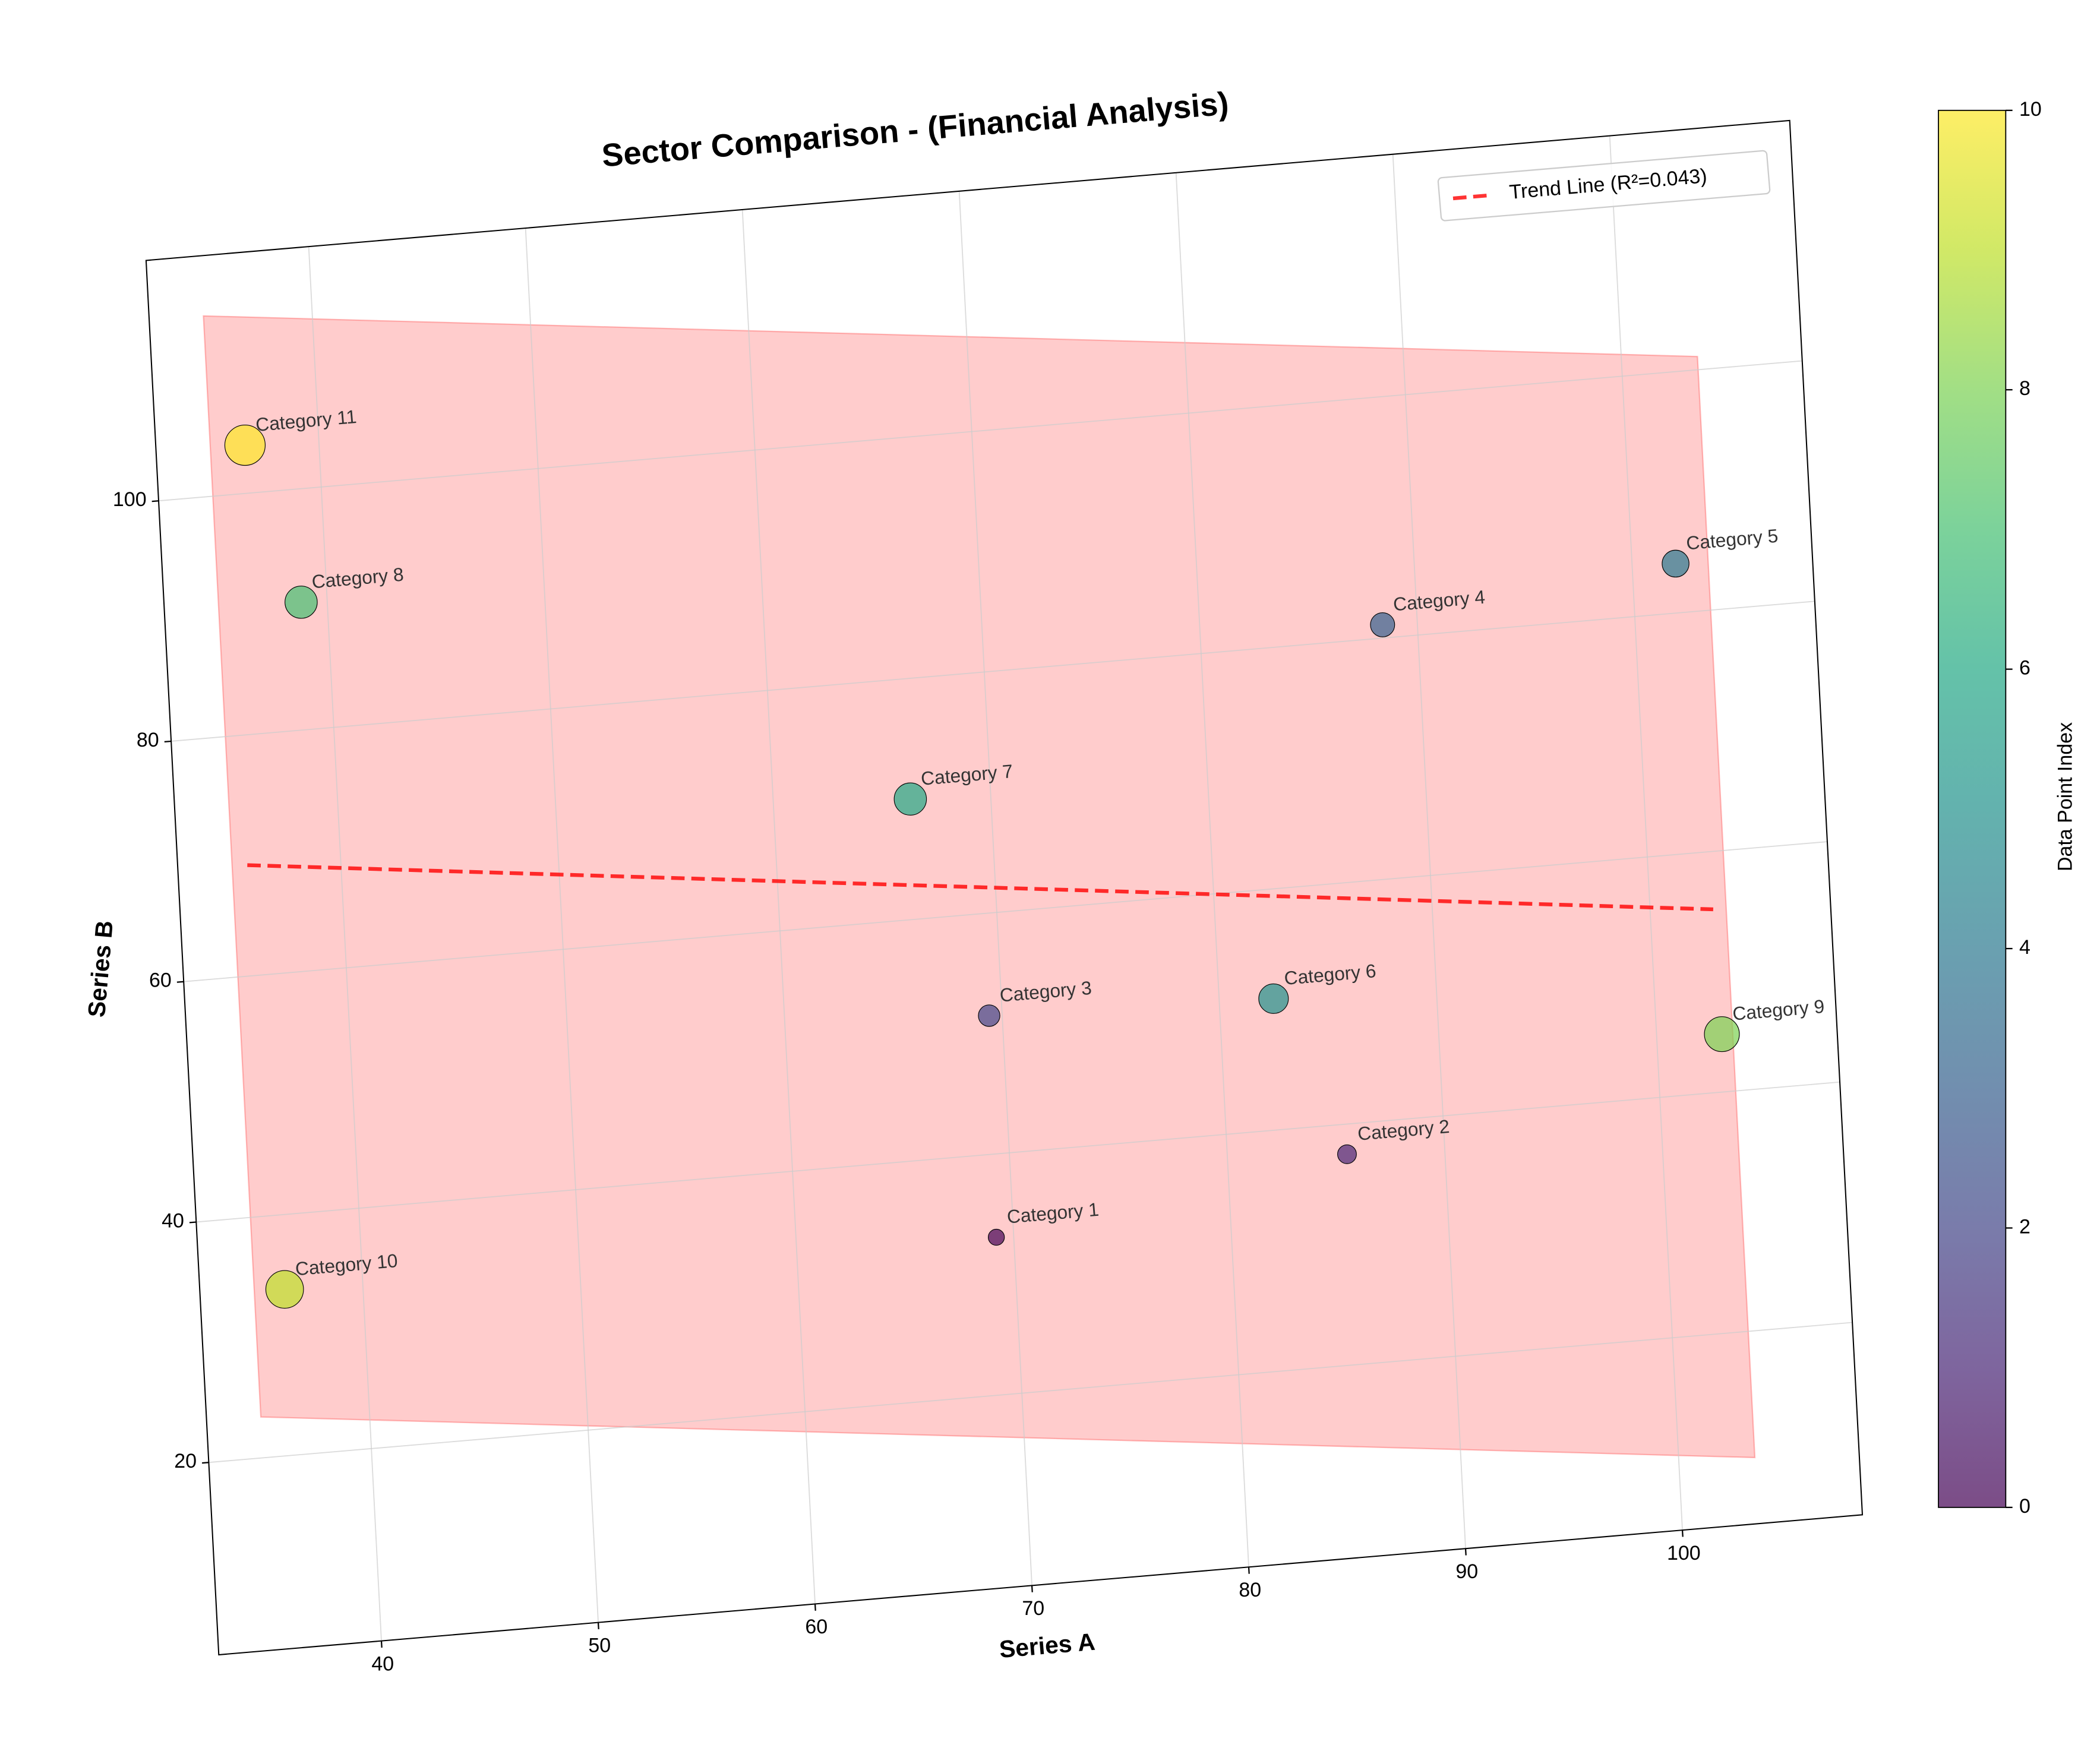 This screenshot has height=1751, width=2100. What do you see at coordinates (1472, 197) in the screenshot?
I see `legend-swatch` at bounding box center [1472, 197].